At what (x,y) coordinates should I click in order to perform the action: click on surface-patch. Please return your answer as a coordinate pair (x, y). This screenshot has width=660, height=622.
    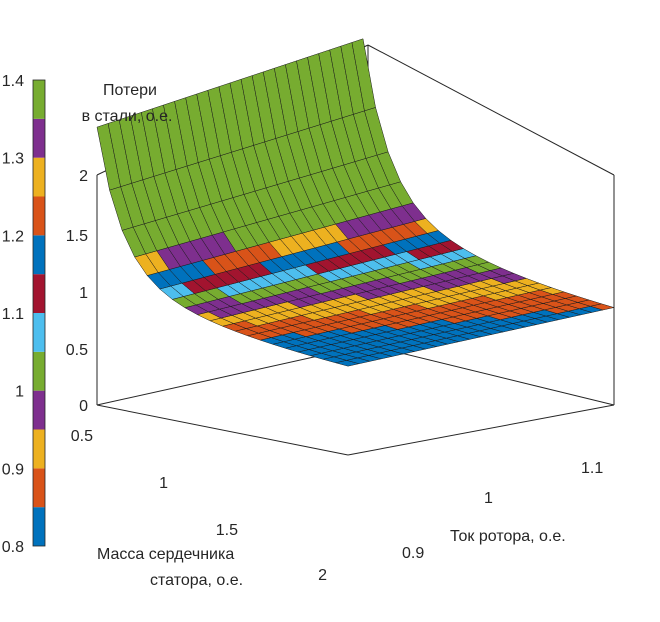
    Looking at the image, I should click on (363, 75).